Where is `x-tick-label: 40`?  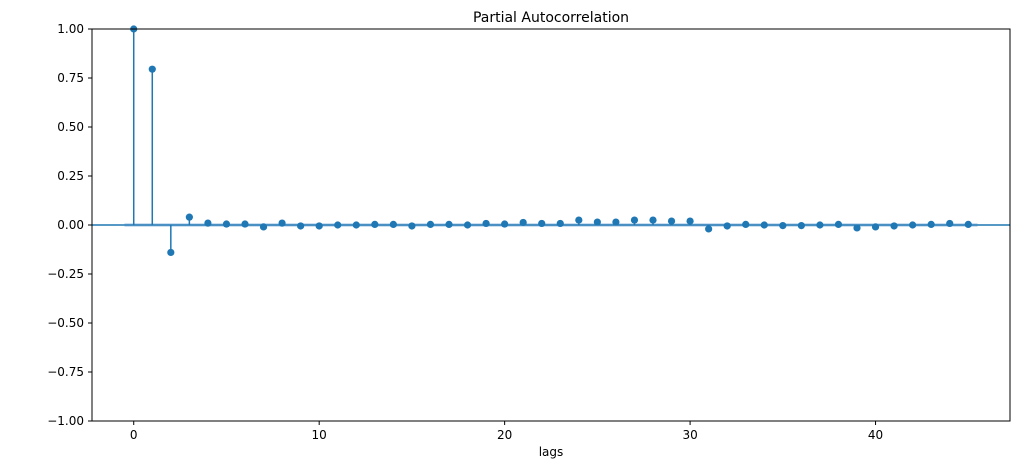
x-tick-label: 40 is located at coordinates (875, 435).